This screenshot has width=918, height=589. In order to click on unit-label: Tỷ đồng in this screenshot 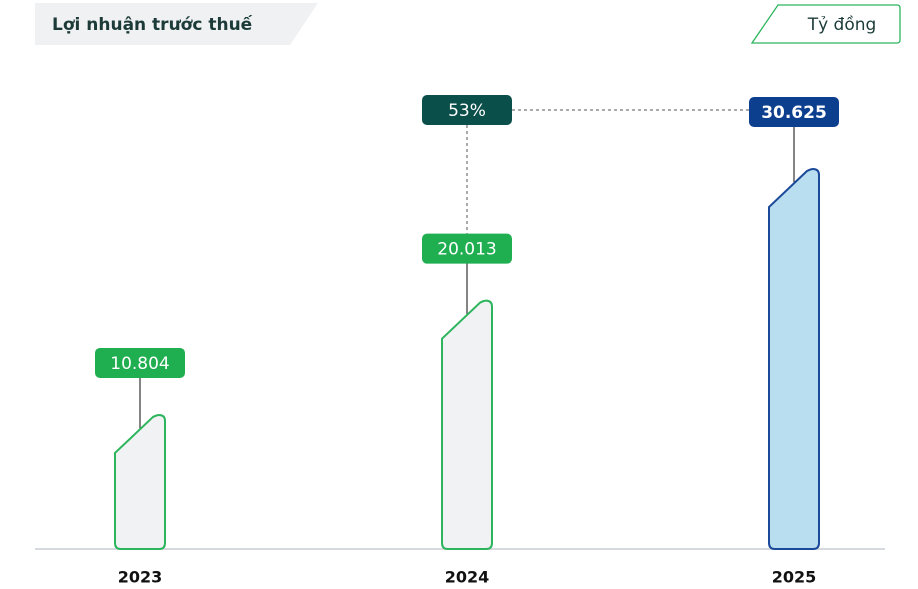, I will do `click(842, 24)`.